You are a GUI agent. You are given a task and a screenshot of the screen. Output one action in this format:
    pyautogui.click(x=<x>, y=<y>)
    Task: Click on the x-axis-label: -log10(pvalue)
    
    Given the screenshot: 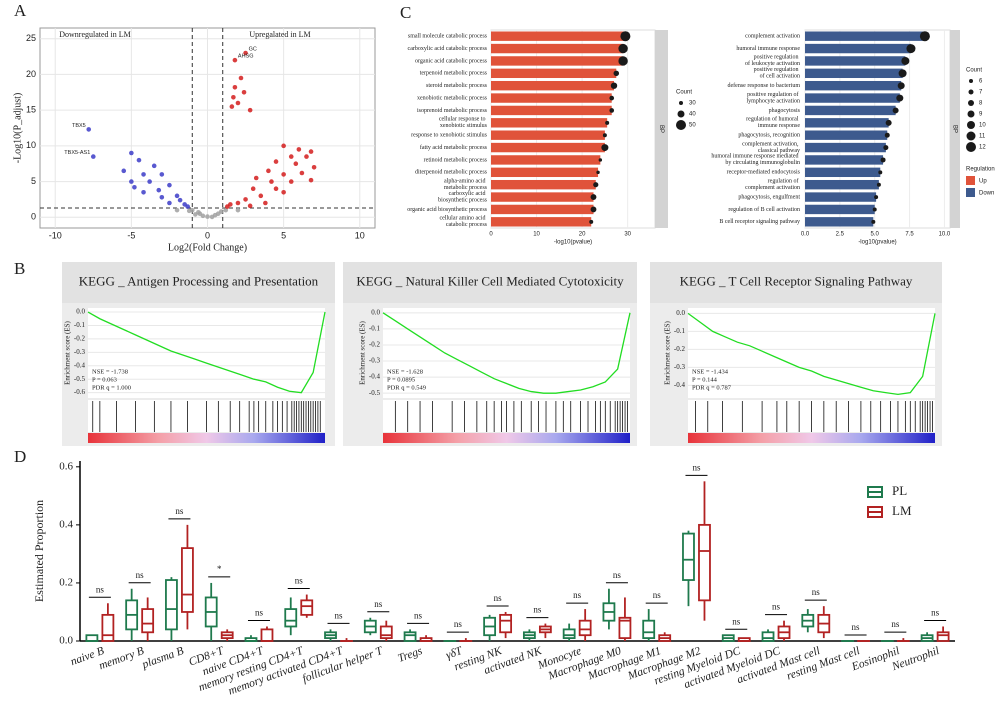 What is the action you would take?
    pyautogui.click(x=877, y=243)
    